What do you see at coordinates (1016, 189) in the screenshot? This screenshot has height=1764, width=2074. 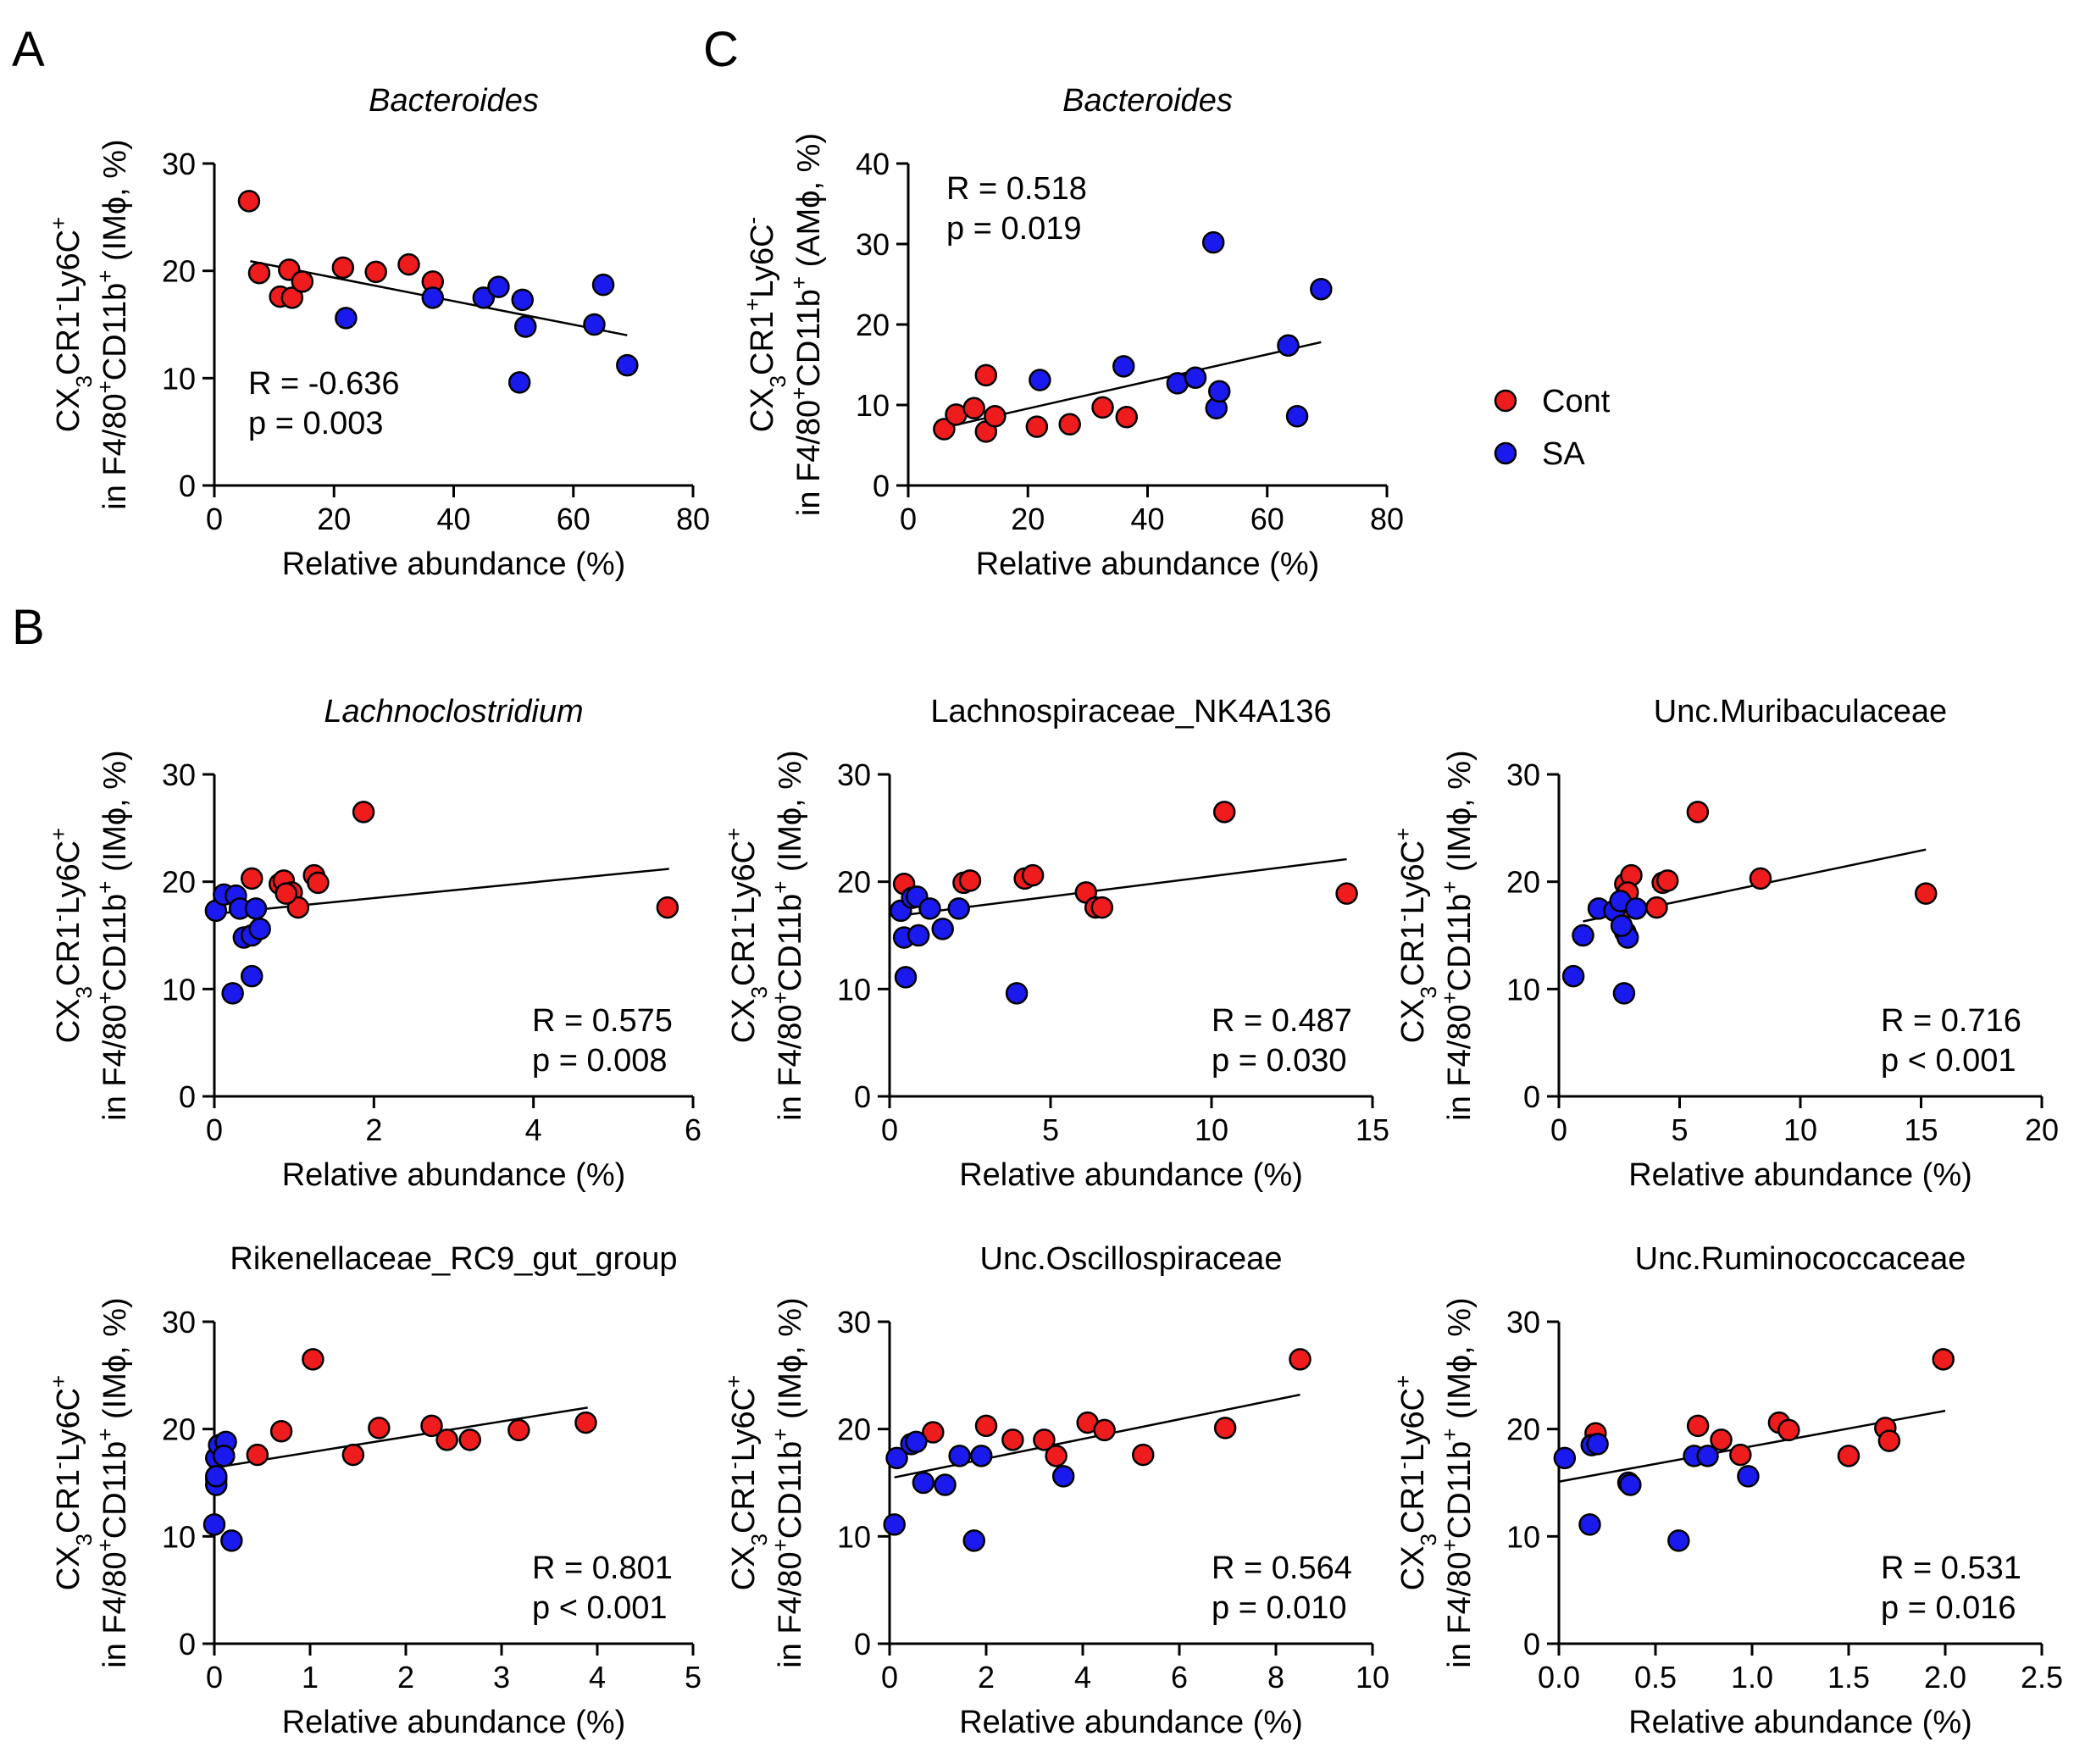 I see `stat-r: R = 0.518` at bounding box center [1016, 189].